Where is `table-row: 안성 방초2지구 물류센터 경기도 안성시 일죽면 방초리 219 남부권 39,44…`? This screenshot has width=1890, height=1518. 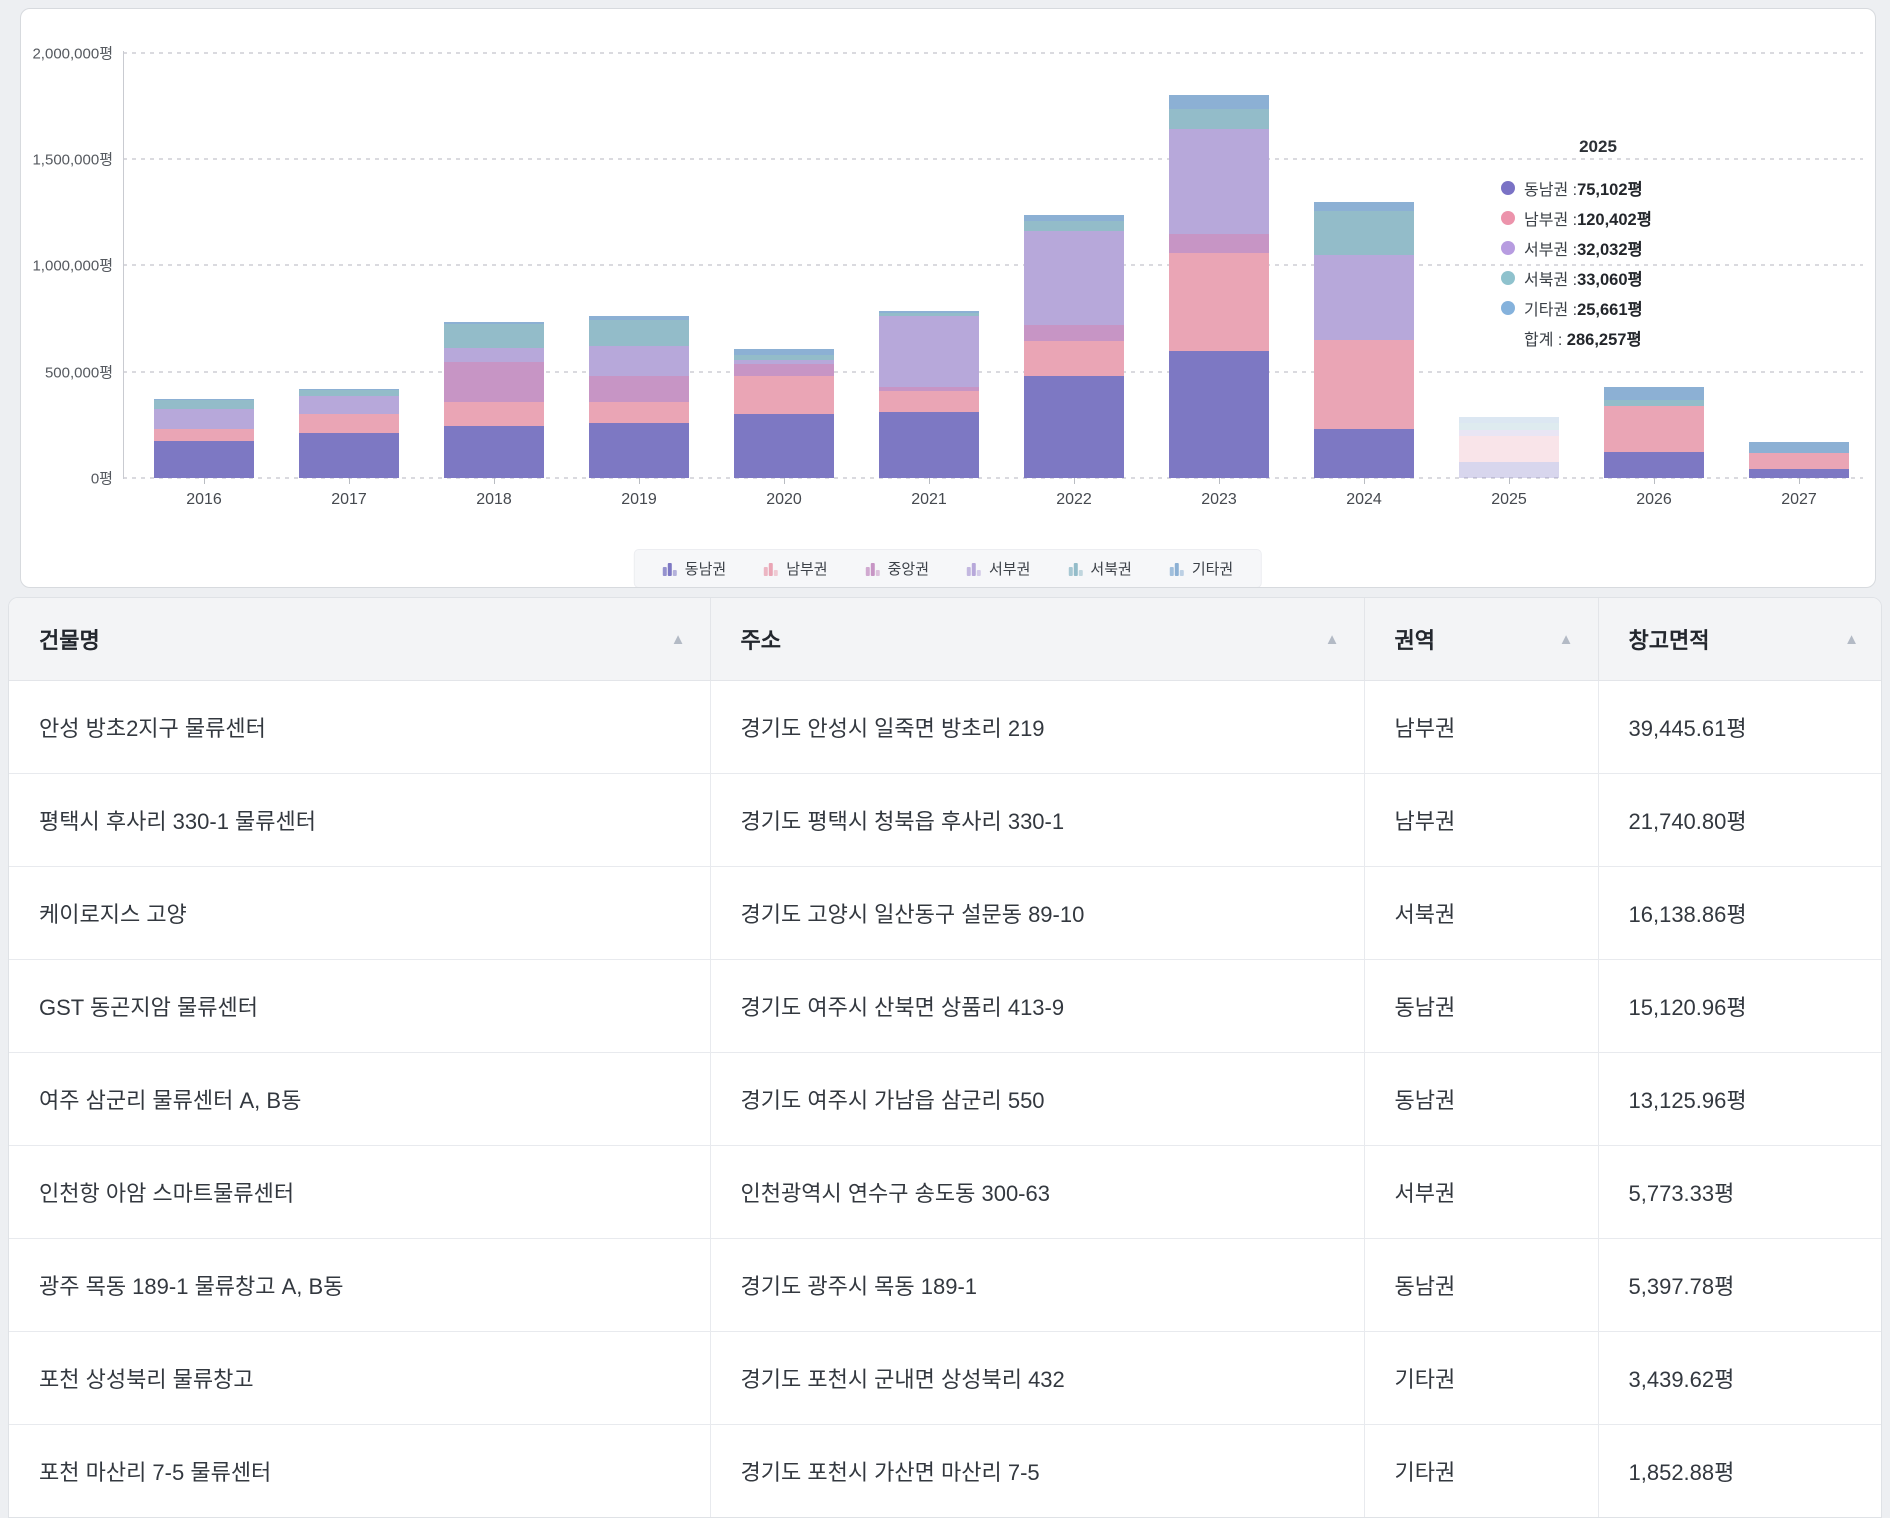
table-row: 안성 방초2지구 물류센터 경기도 안성시 일죽면 방초리 219 남부권 39,44… is located at coordinates (945, 727).